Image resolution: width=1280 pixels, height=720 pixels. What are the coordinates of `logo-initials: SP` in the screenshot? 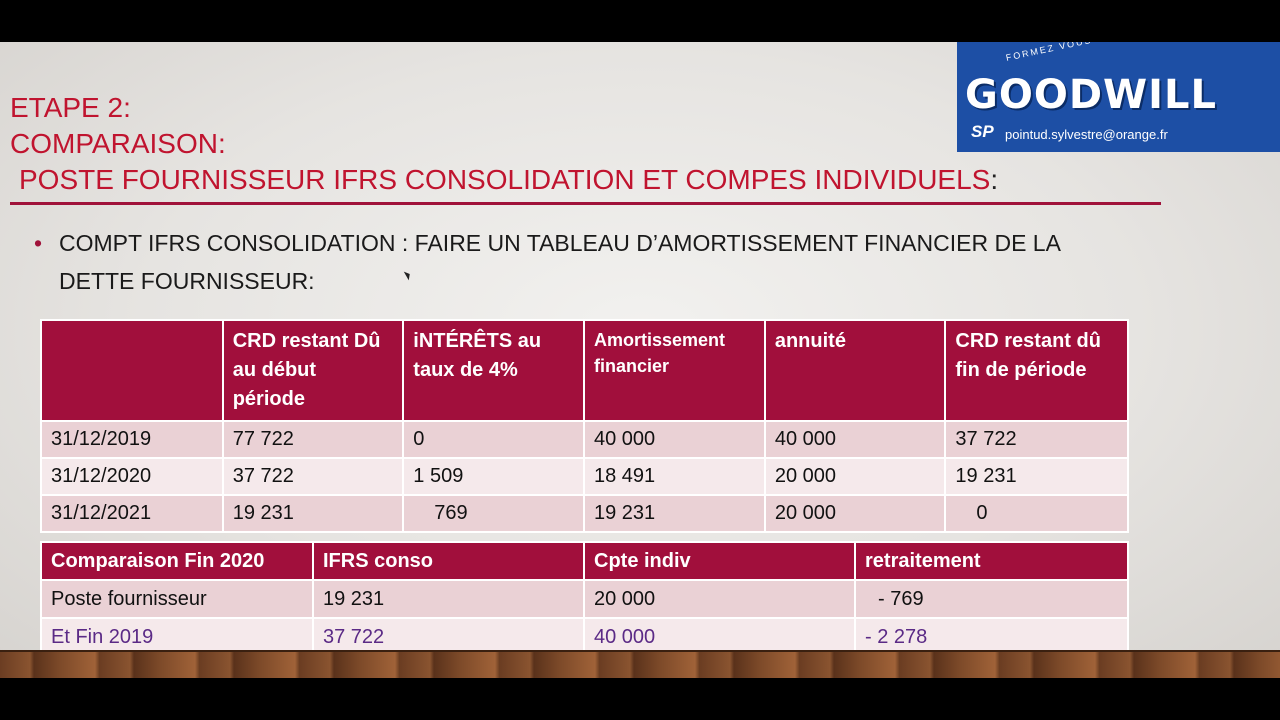 It's located at (982, 131).